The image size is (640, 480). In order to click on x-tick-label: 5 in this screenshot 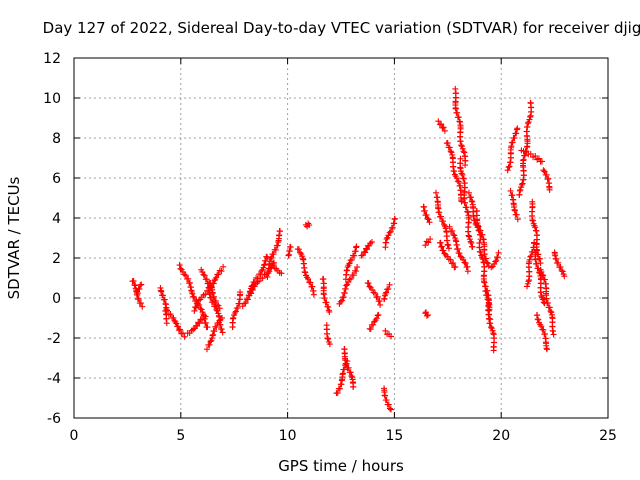, I will do `click(180, 436)`.